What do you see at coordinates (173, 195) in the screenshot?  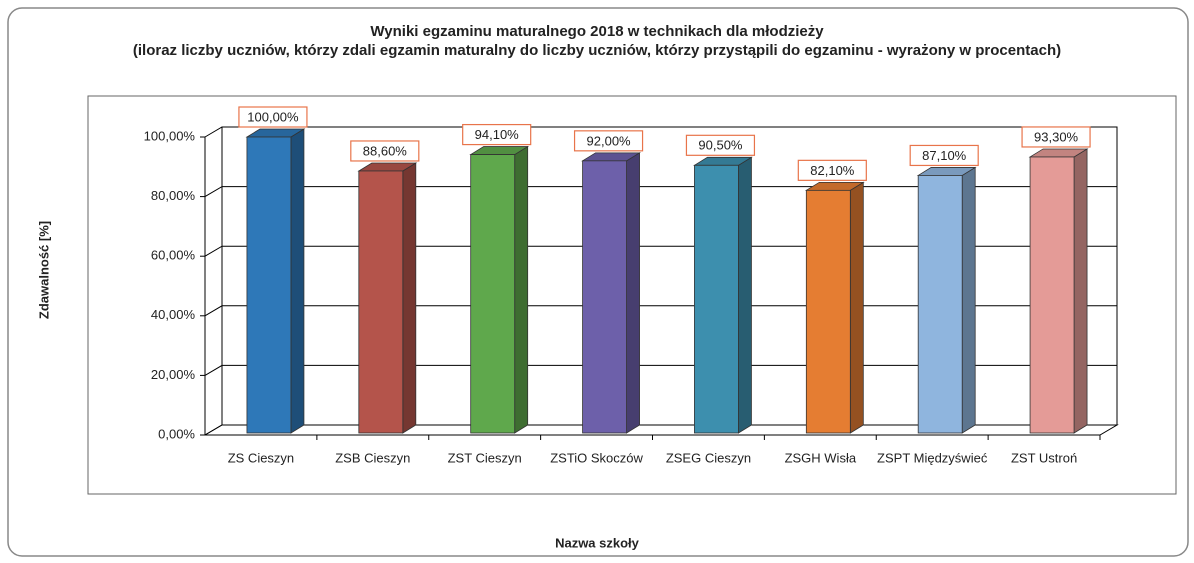 I see `y-tick-label: 80,00%` at bounding box center [173, 195].